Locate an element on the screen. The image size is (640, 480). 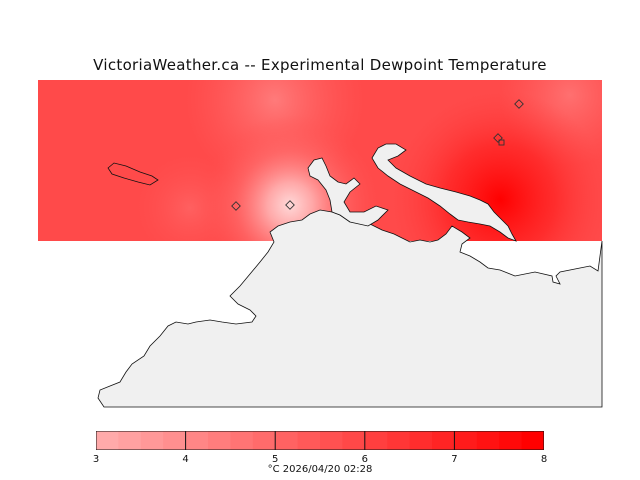
saanich-peninsula is located at coordinates (348, 192).